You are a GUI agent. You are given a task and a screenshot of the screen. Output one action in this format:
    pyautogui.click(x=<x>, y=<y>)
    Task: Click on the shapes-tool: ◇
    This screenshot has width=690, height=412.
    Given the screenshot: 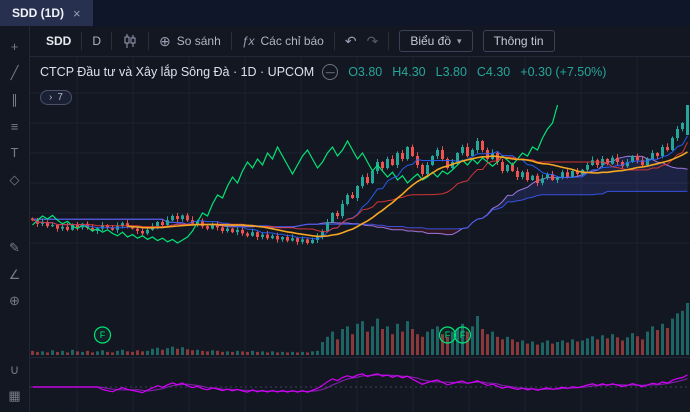 What is the action you would take?
    pyautogui.click(x=15, y=180)
    